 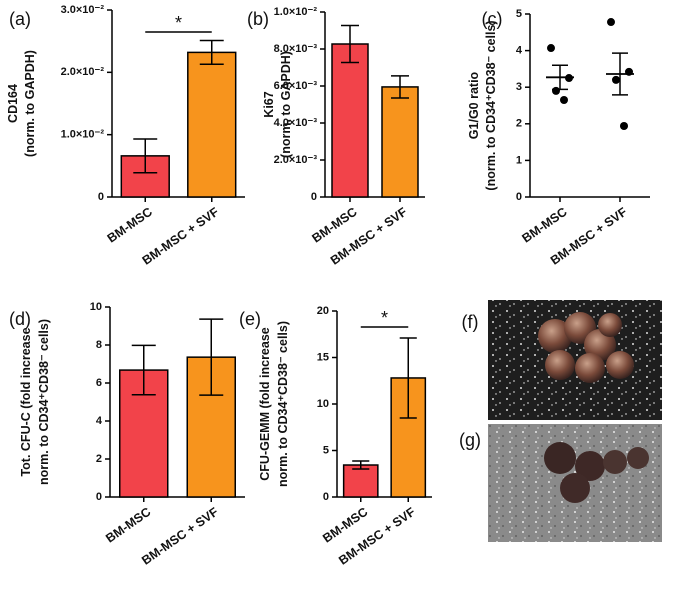 What do you see at coordinates (470, 440) in the screenshot?
I see `panel-label: (g)` at bounding box center [470, 440].